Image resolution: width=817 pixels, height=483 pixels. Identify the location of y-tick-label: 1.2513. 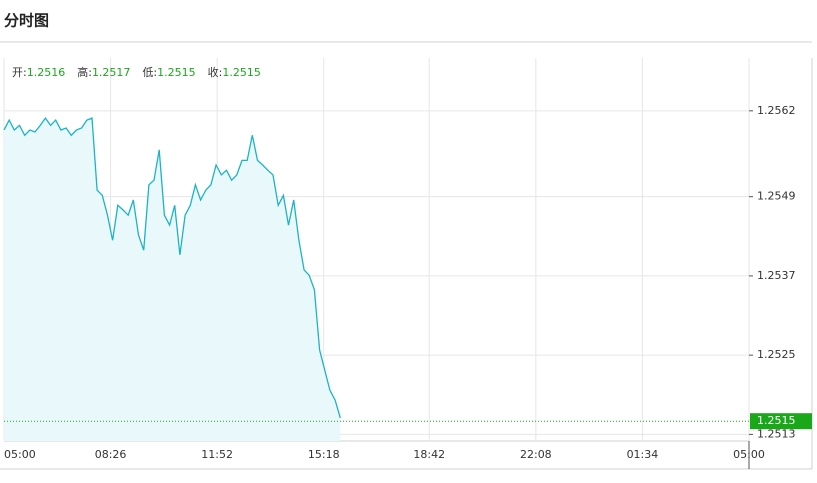
(776, 433).